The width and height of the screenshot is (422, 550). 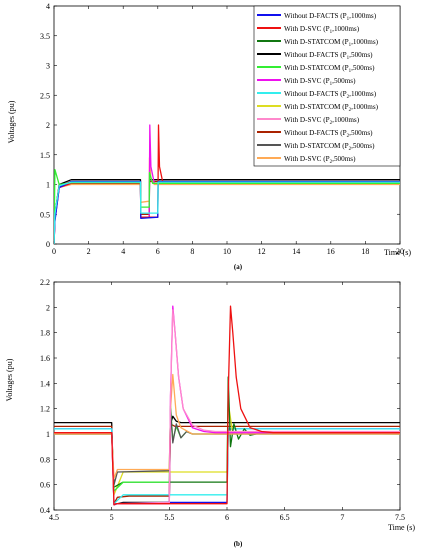 I want to click on panel-b-label: (b), so click(x=238, y=544).